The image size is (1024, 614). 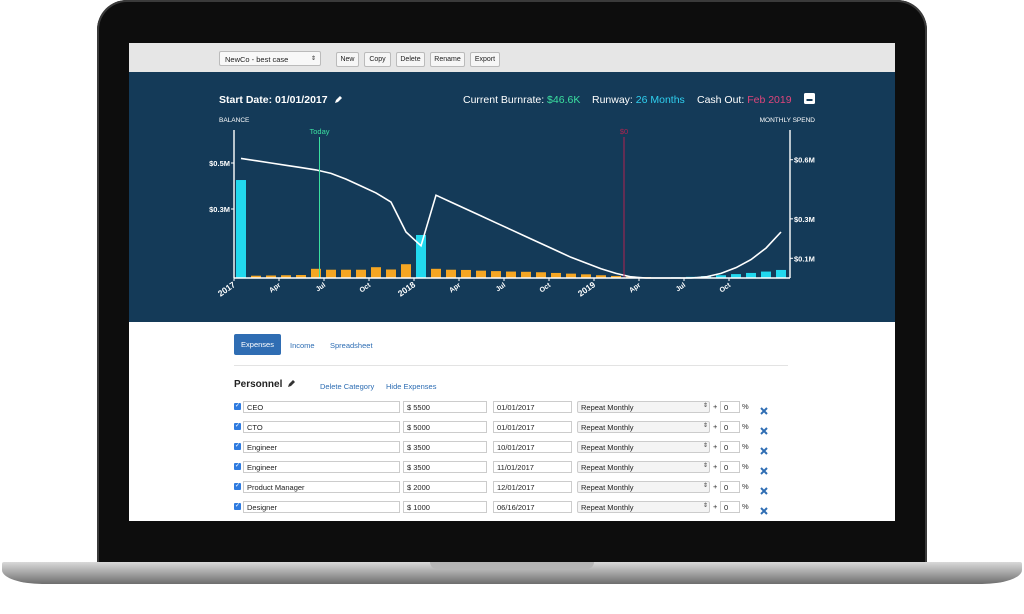 What do you see at coordinates (715, 506) in the screenshot?
I see `plus-sign: +` at bounding box center [715, 506].